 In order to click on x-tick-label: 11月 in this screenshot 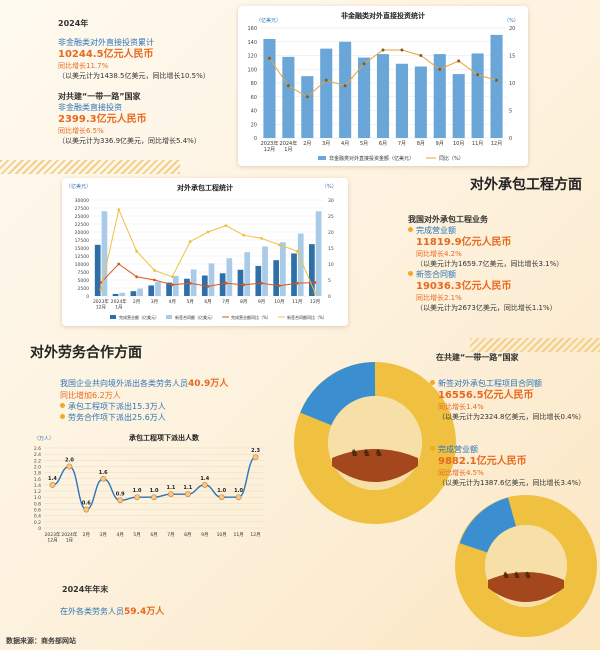, I will do `click(477, 144)`.